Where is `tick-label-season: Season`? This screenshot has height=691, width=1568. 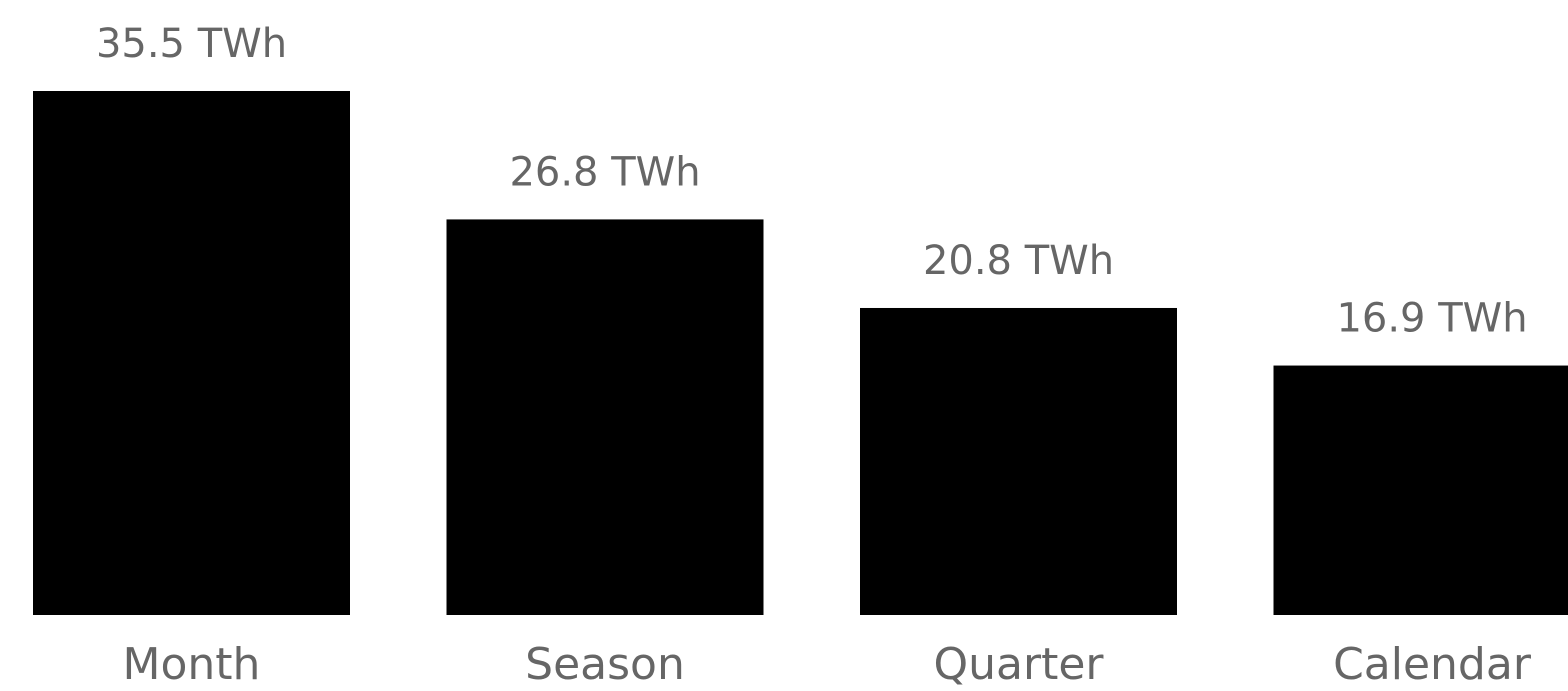
tick-label-season: Season is located at coordinates (605, 664).